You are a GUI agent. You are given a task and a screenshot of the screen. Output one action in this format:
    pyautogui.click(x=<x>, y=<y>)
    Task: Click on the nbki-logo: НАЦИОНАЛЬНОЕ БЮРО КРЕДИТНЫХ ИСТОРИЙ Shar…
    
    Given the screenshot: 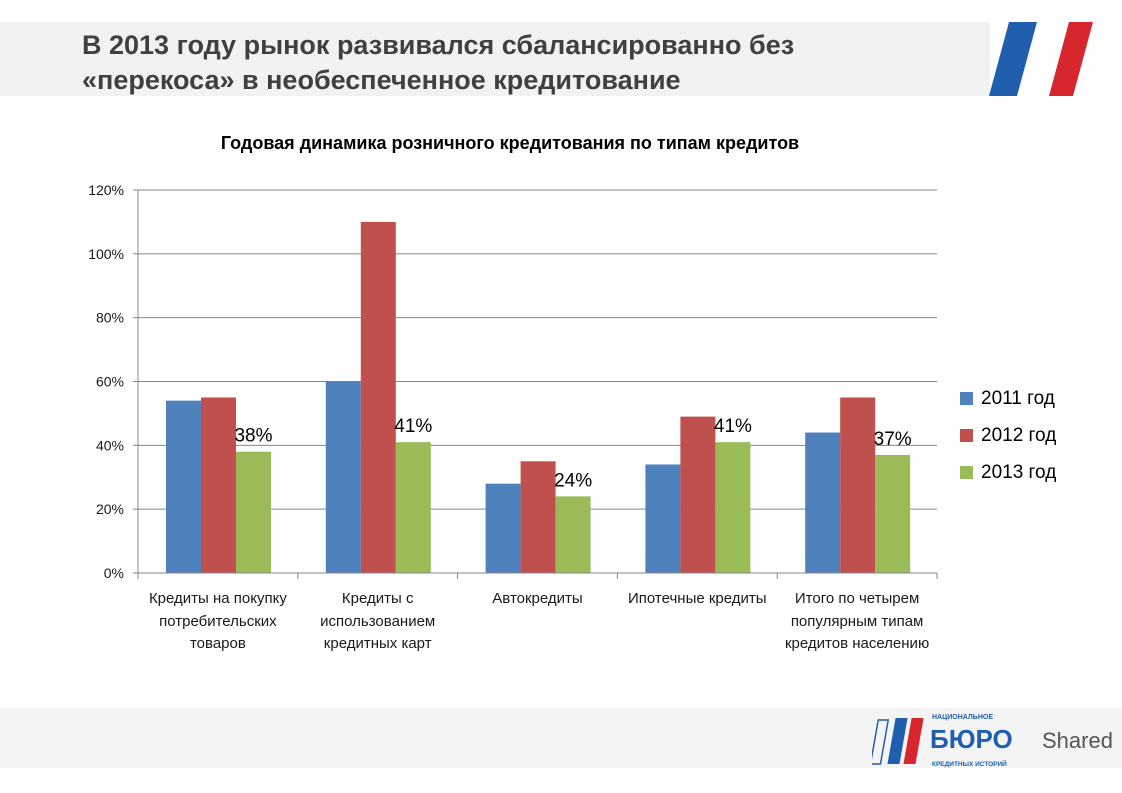 What is the action you would take?
    pyautogui.click(x=994, y=742)
    